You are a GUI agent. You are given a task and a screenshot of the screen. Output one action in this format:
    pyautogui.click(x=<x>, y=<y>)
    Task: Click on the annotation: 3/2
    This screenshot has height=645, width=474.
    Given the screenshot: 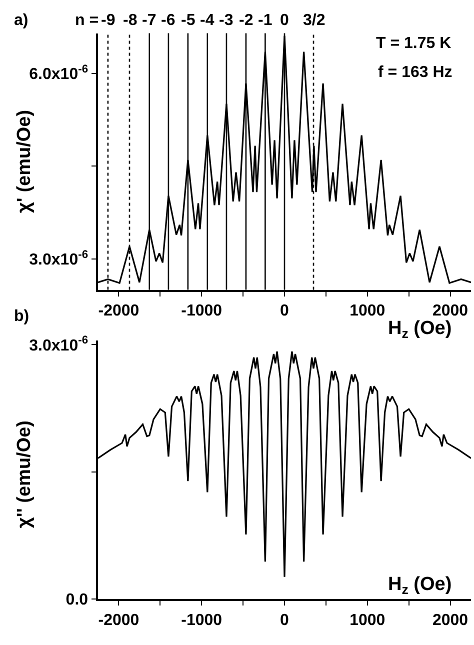 What is the action you would take?
    pyautogui.click(x=314, y=20)
    